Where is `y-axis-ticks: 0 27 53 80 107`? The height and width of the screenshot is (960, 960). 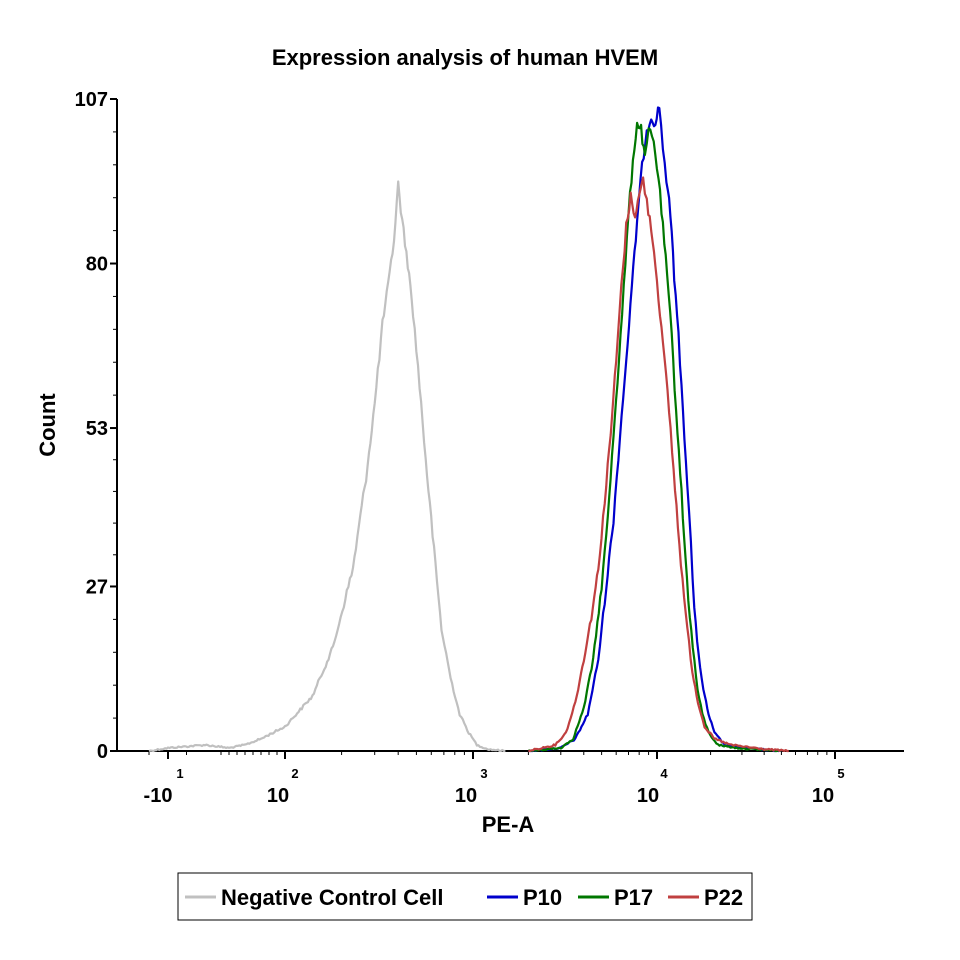
y-axis-ticks: 0 27 53 80 107 is located at coordinates (96, 426).